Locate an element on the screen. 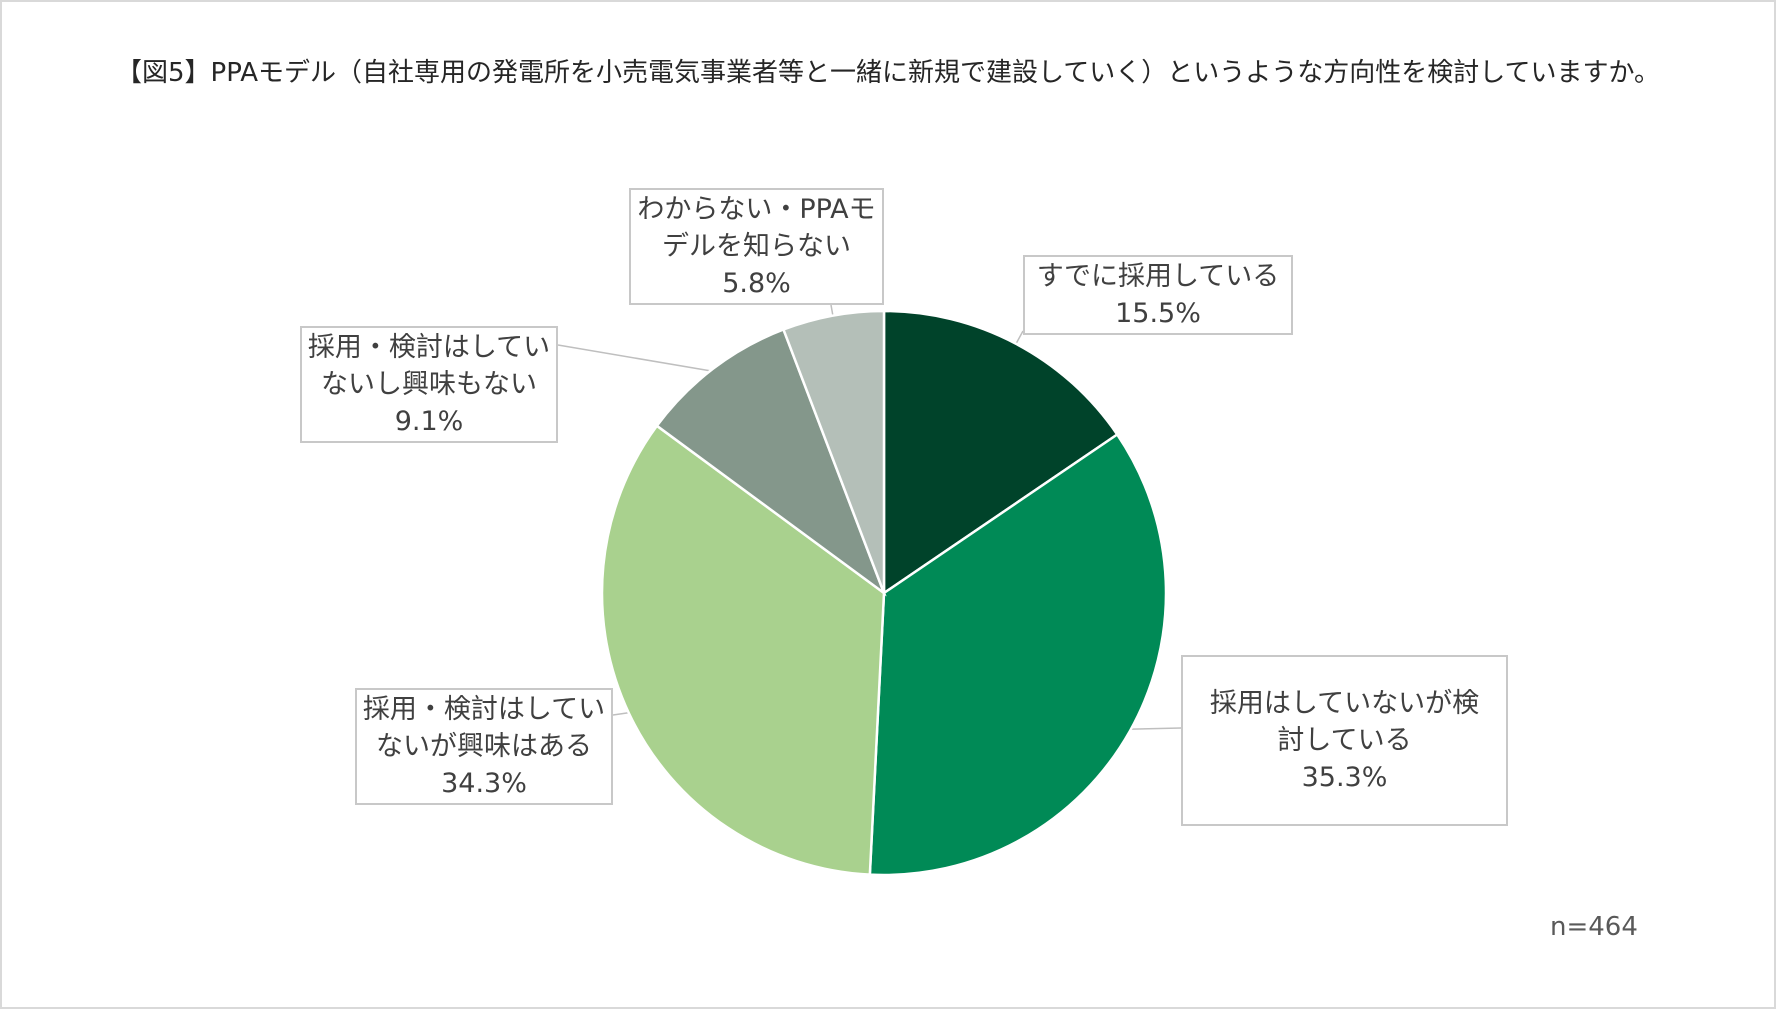 The width and height of the screenshot is (1776, 1009). slice-label-text: すでに採用している is located at coordinates (1158, 276).